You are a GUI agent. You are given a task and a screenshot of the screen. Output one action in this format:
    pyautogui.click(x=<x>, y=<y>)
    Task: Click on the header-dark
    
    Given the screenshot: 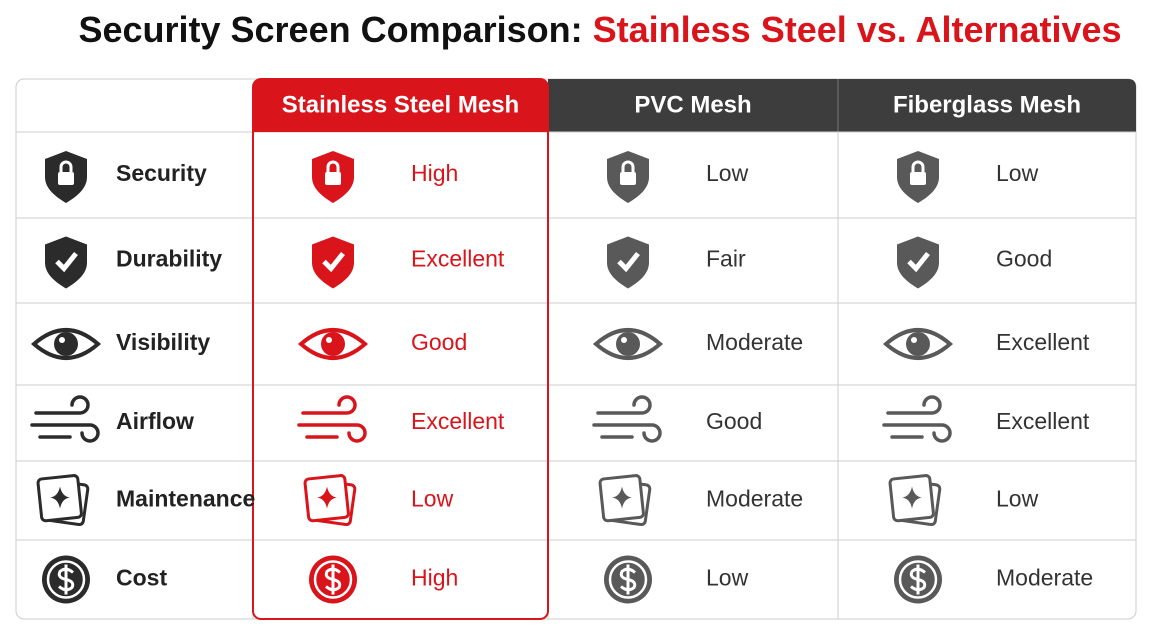 What is the action you would take?
    pyautogui.click(x=842, y=105)
    